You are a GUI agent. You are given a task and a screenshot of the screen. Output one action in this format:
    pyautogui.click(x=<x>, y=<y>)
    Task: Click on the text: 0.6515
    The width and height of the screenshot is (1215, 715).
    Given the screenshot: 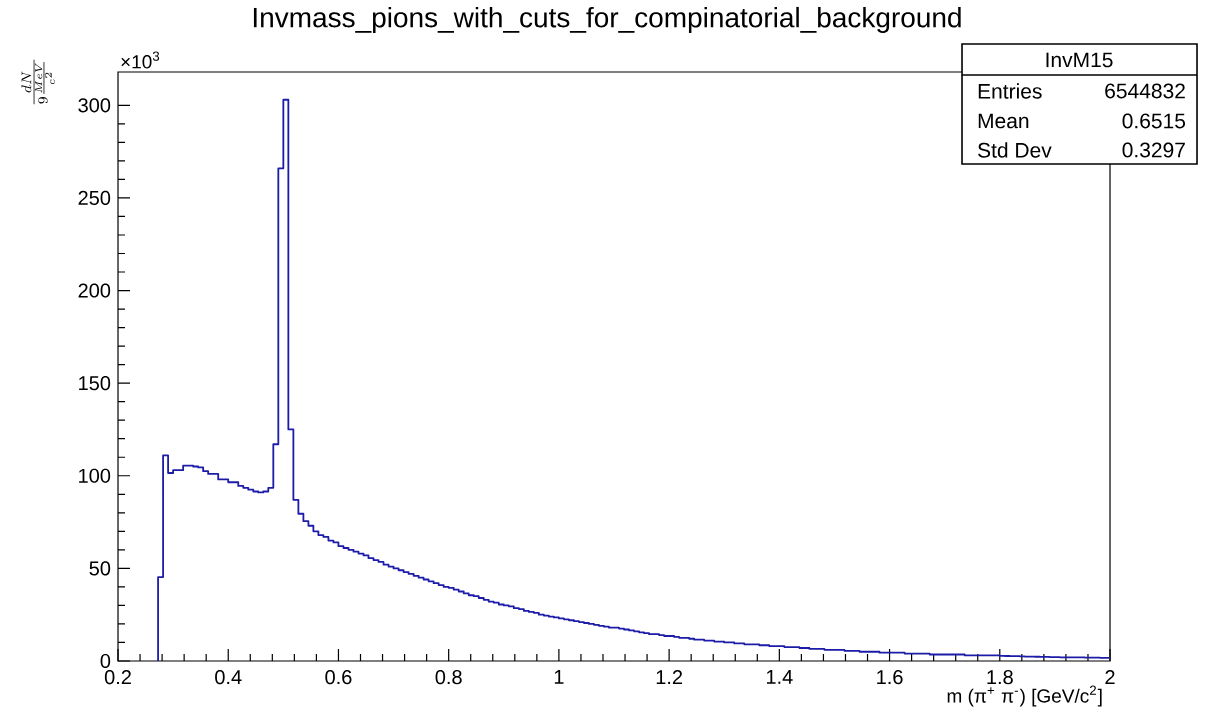 What is the action you would take?
    pyautogui.click(x=1154, y=121)
    